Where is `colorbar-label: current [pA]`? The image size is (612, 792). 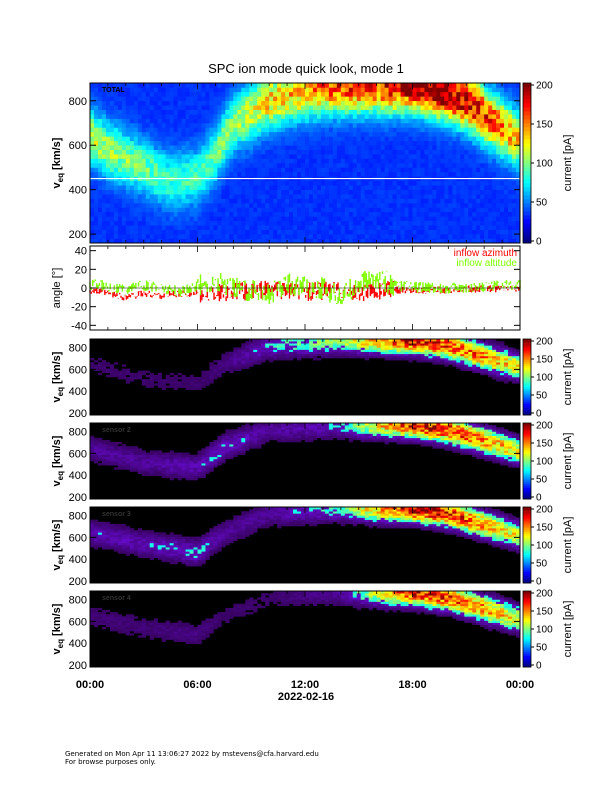
colorbar-label: current [pA] is located at coordinates (568, 163).